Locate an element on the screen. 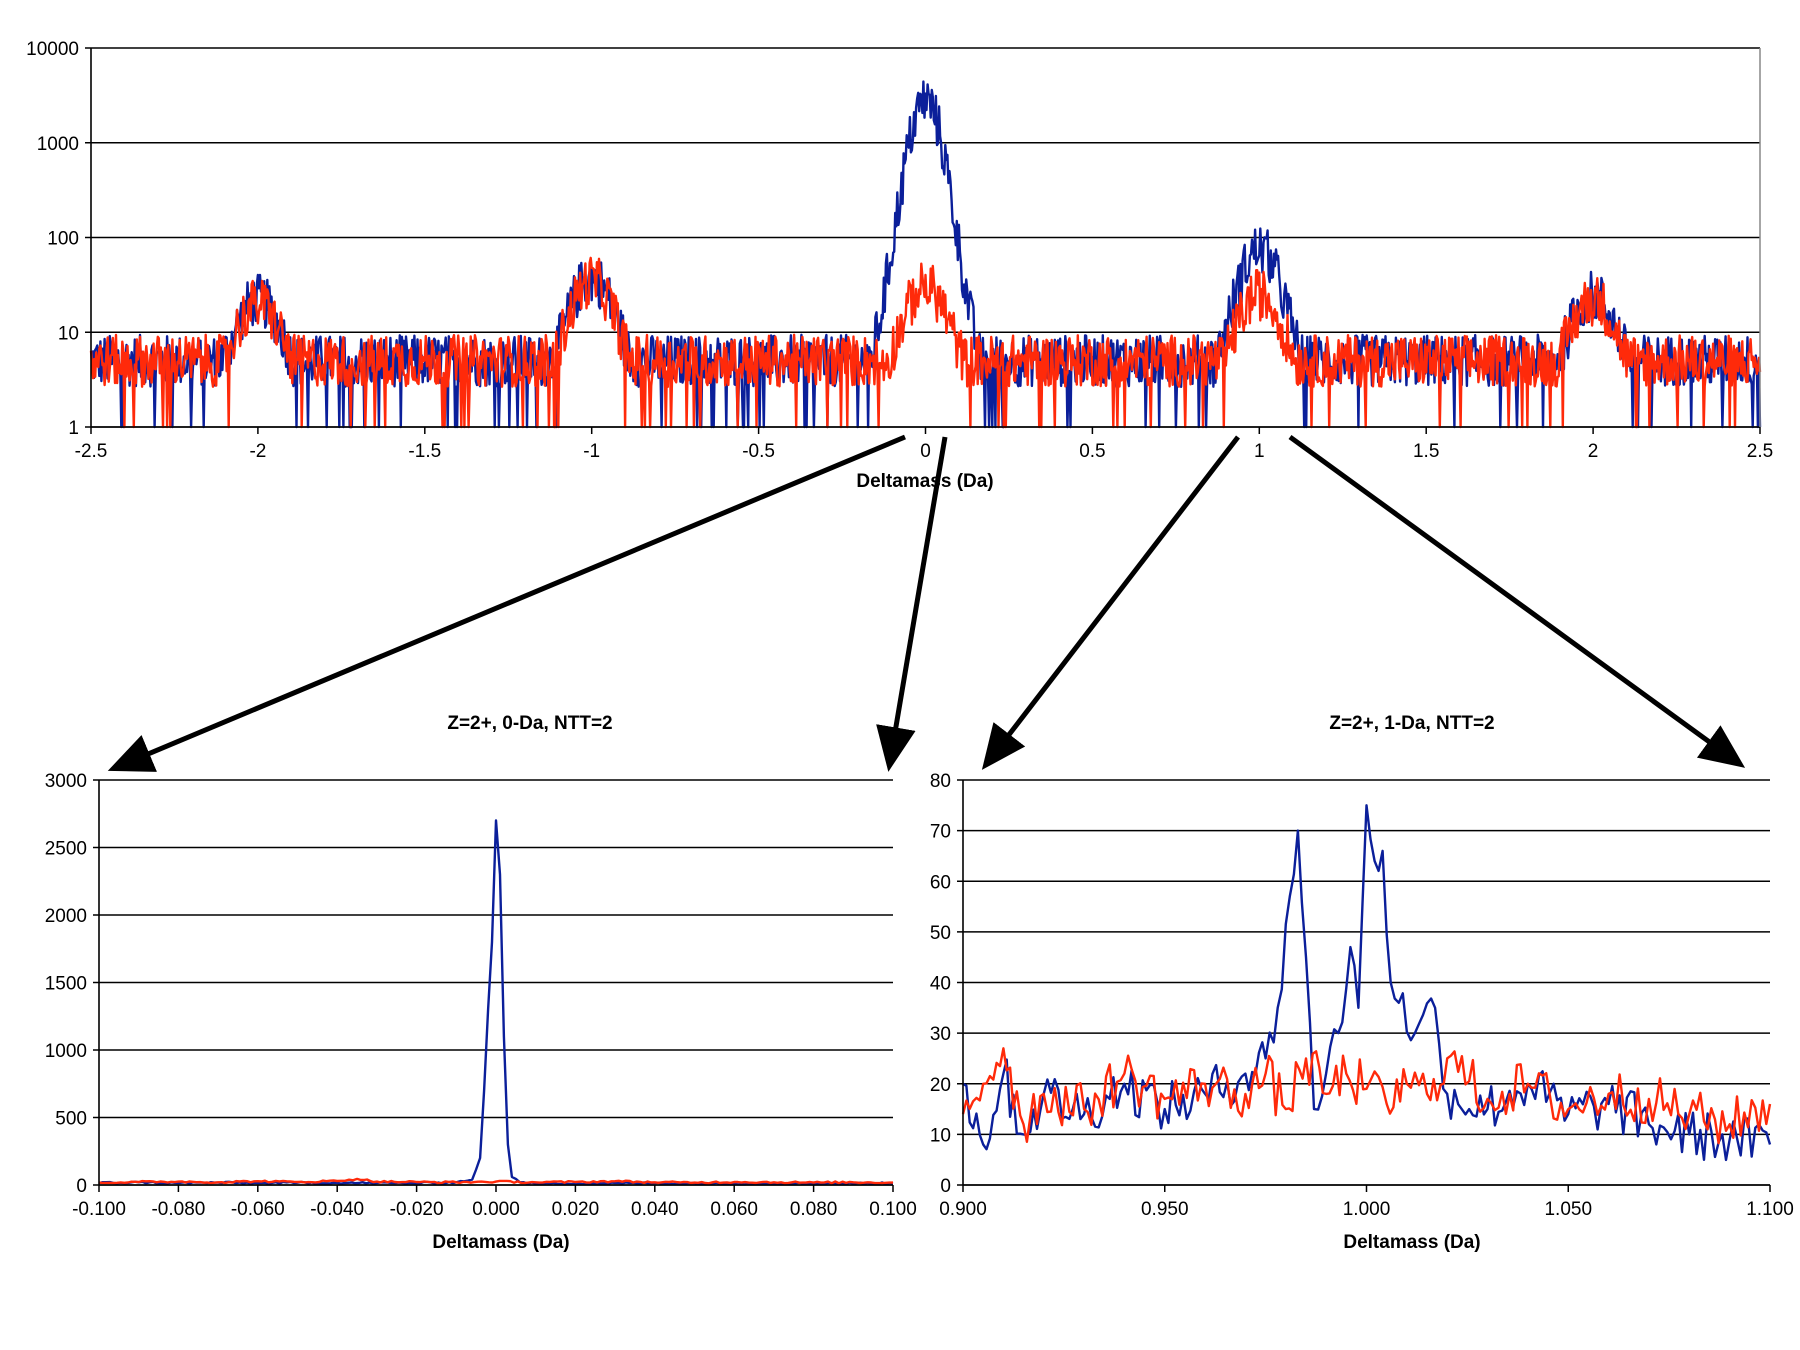 This screenshot has width=1800, height=1350. x-tick-label: 1.100 is located at coordinates (1770, 1209).